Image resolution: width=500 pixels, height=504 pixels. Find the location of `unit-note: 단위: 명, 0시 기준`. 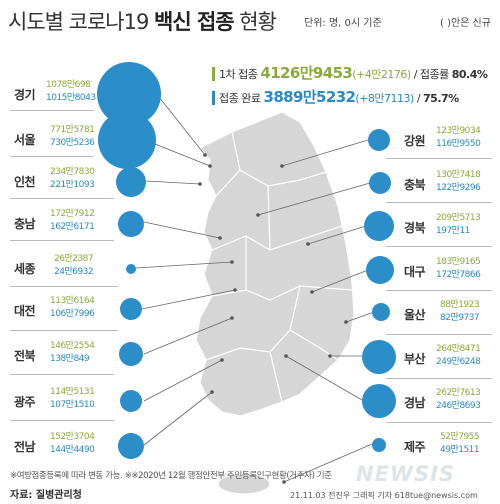

unit-note: 단위: 명, 0시 기준 is located at coordinates (343, 23).